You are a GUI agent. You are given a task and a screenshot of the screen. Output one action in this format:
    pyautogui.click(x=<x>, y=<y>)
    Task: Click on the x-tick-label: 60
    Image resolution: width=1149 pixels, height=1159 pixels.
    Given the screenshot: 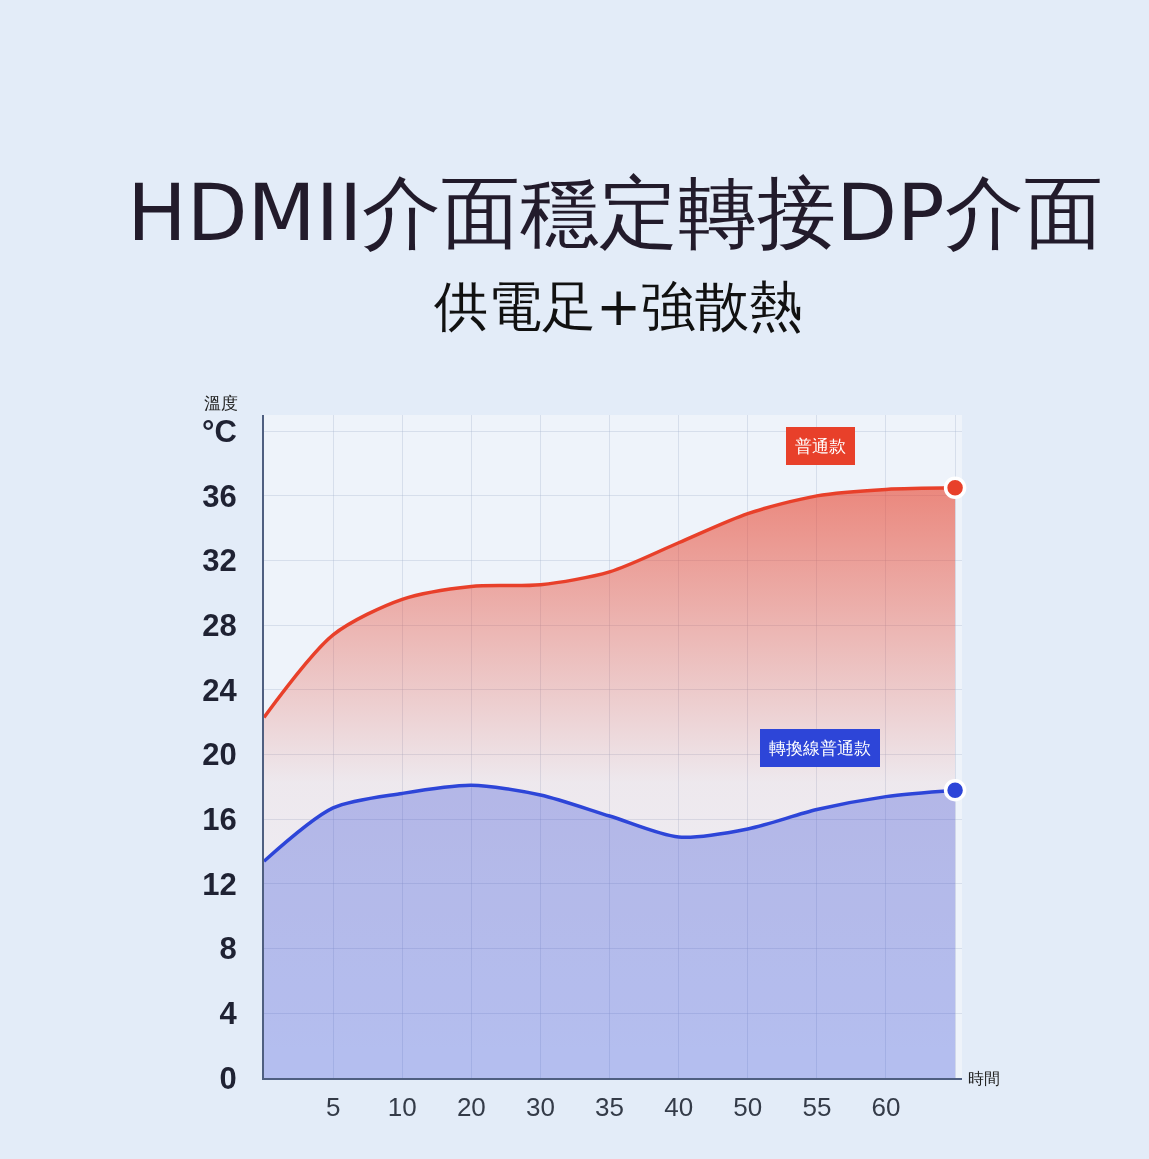 What is the action you would take?
    pyautogui.click(x=886, y=1107)
    